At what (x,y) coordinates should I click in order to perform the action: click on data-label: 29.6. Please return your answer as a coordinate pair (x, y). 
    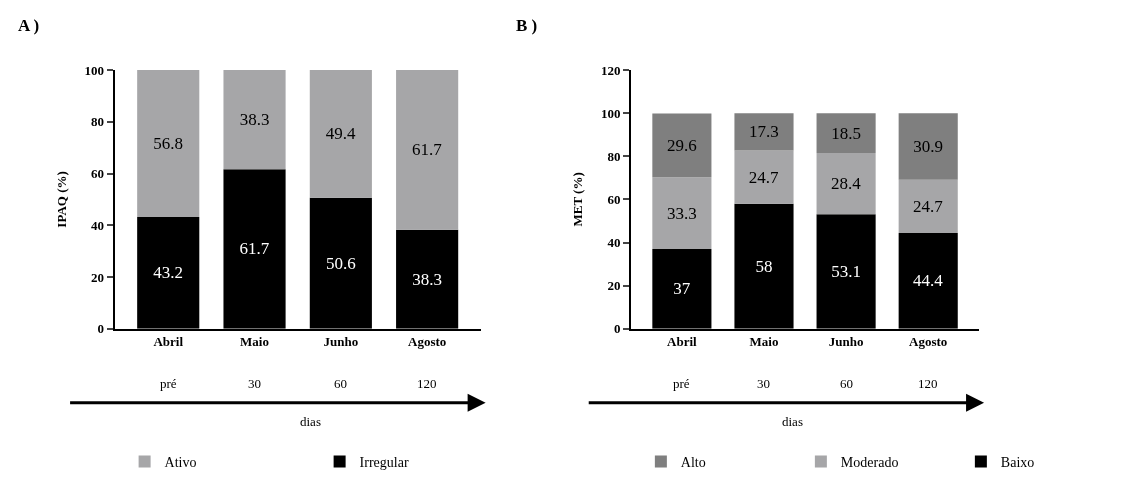
    Looking at the image, I should click on (682, 145).